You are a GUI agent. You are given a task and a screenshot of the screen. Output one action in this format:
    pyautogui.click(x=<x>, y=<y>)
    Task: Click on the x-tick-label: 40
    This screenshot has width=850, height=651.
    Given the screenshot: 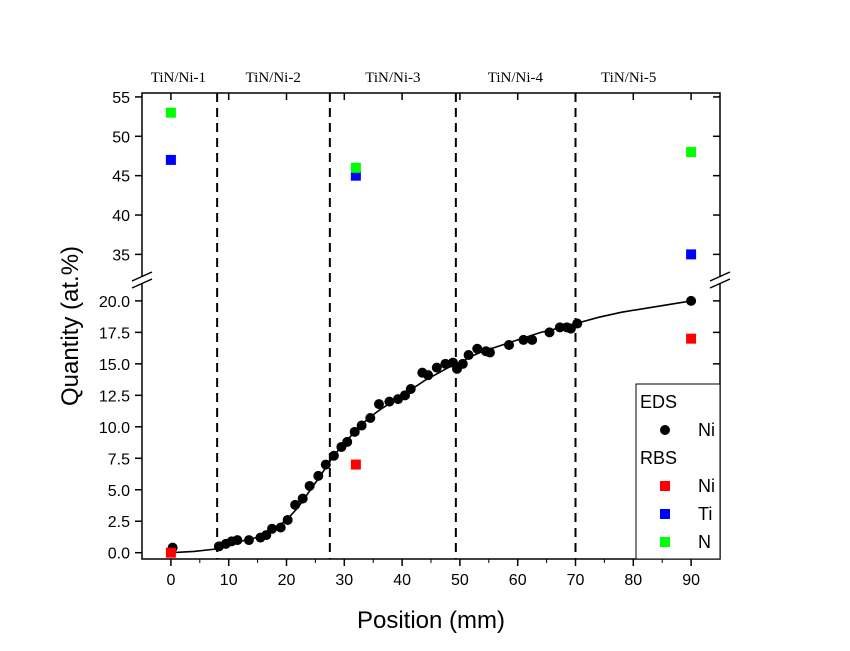 What is the action you would take?
    pyautogui.click(x=402, y=580)
    